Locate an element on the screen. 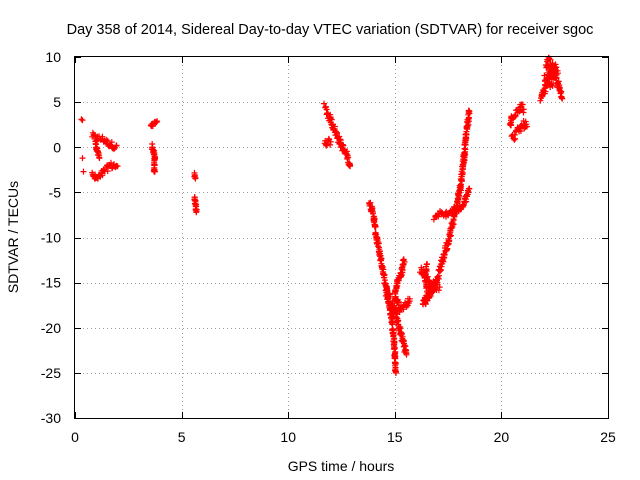  y-tick-label: -30 is located at coordinates (51, 418).